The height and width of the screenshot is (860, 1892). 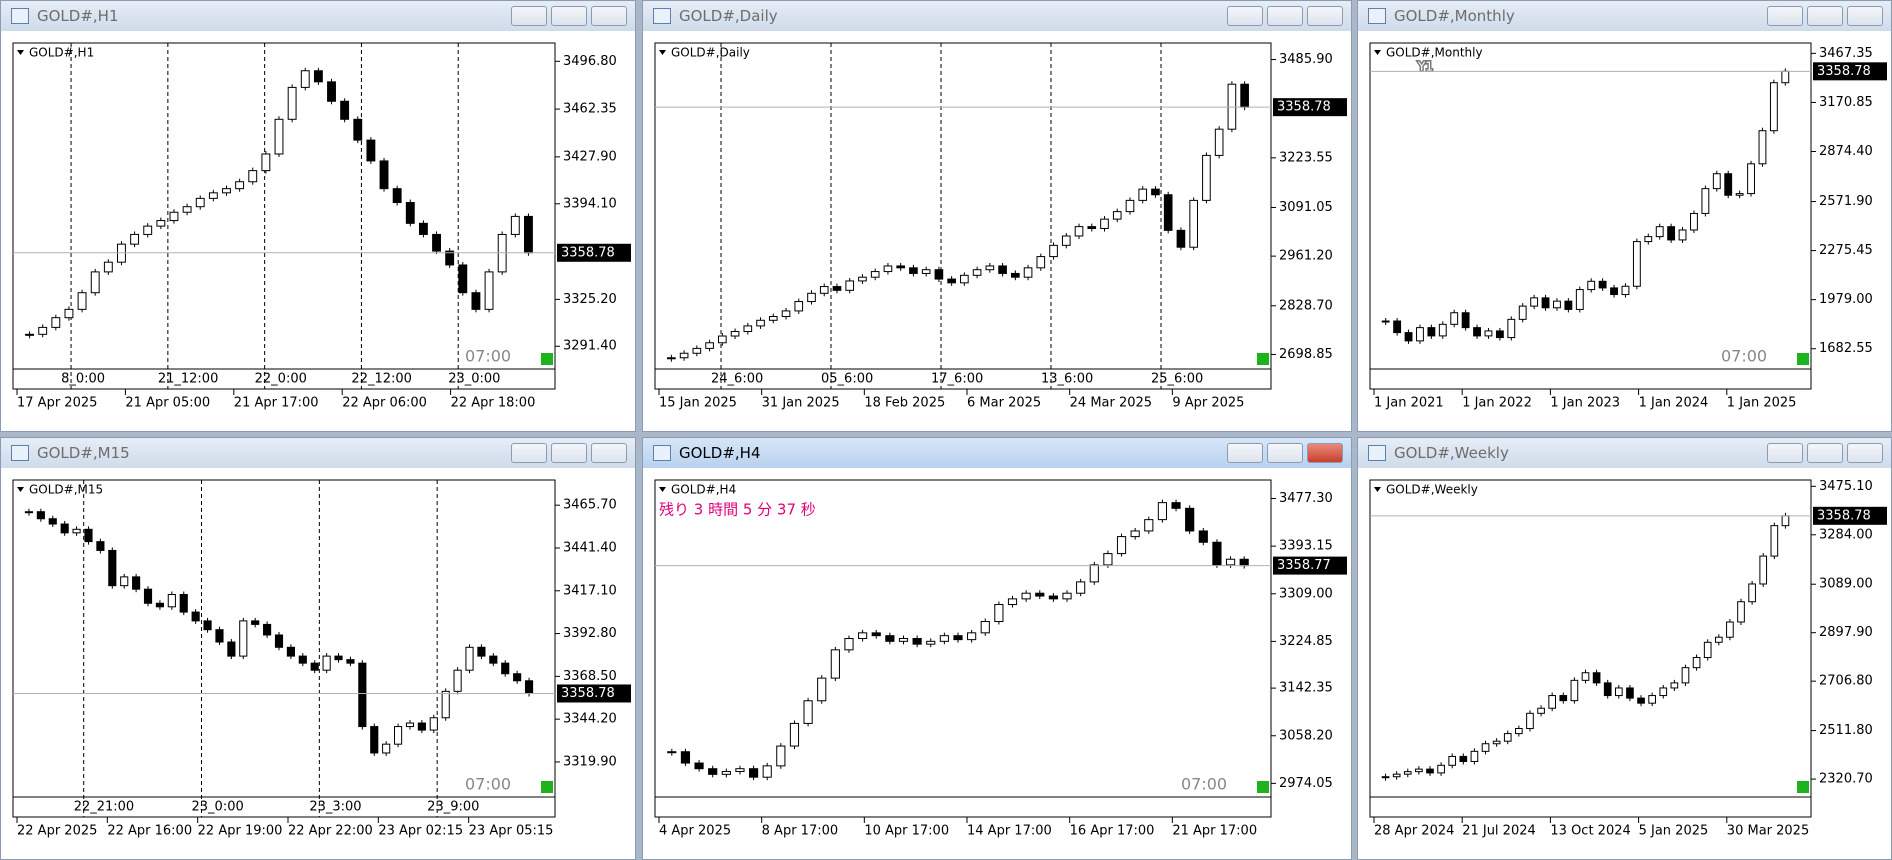 I want to click on current-price-label: 3358.77, so click(x=1304, y=565).